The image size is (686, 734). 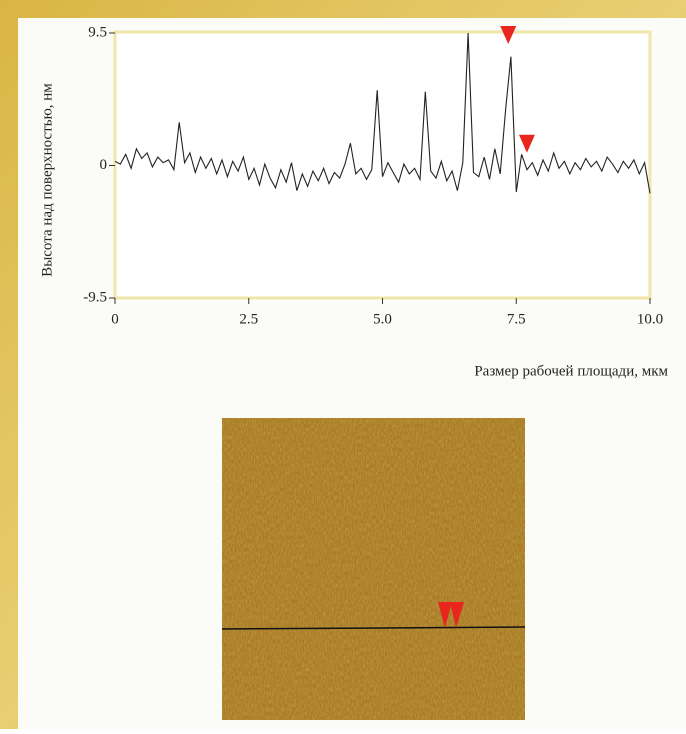 What do you see at coordinates (373, 628) in the screenshot?
I see `scan-line` at bounding box center [373, 628].